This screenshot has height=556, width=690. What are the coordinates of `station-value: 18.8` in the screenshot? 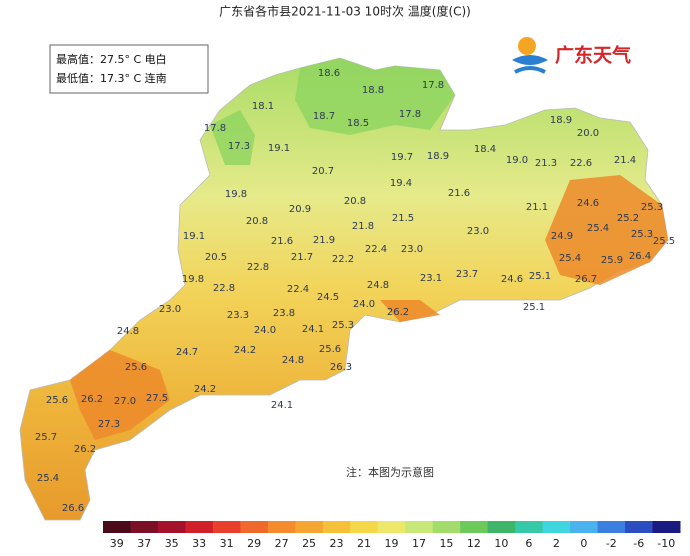 It's located at (373, 90).